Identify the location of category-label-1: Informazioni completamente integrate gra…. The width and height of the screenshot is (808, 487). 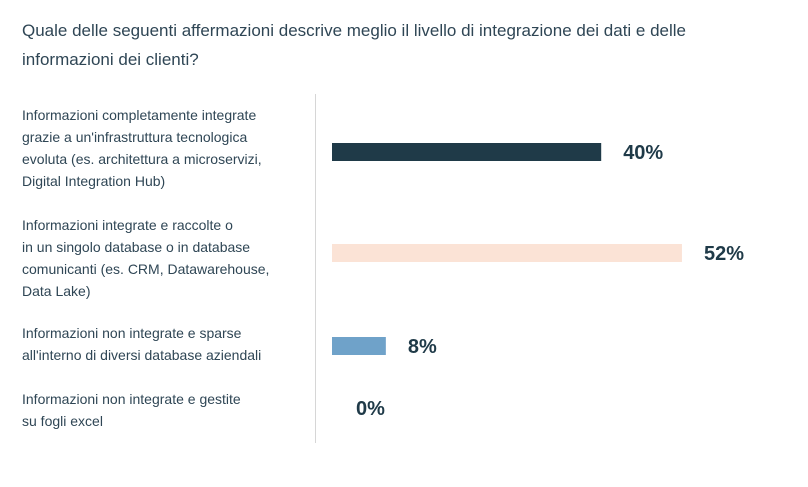
(142, 148).